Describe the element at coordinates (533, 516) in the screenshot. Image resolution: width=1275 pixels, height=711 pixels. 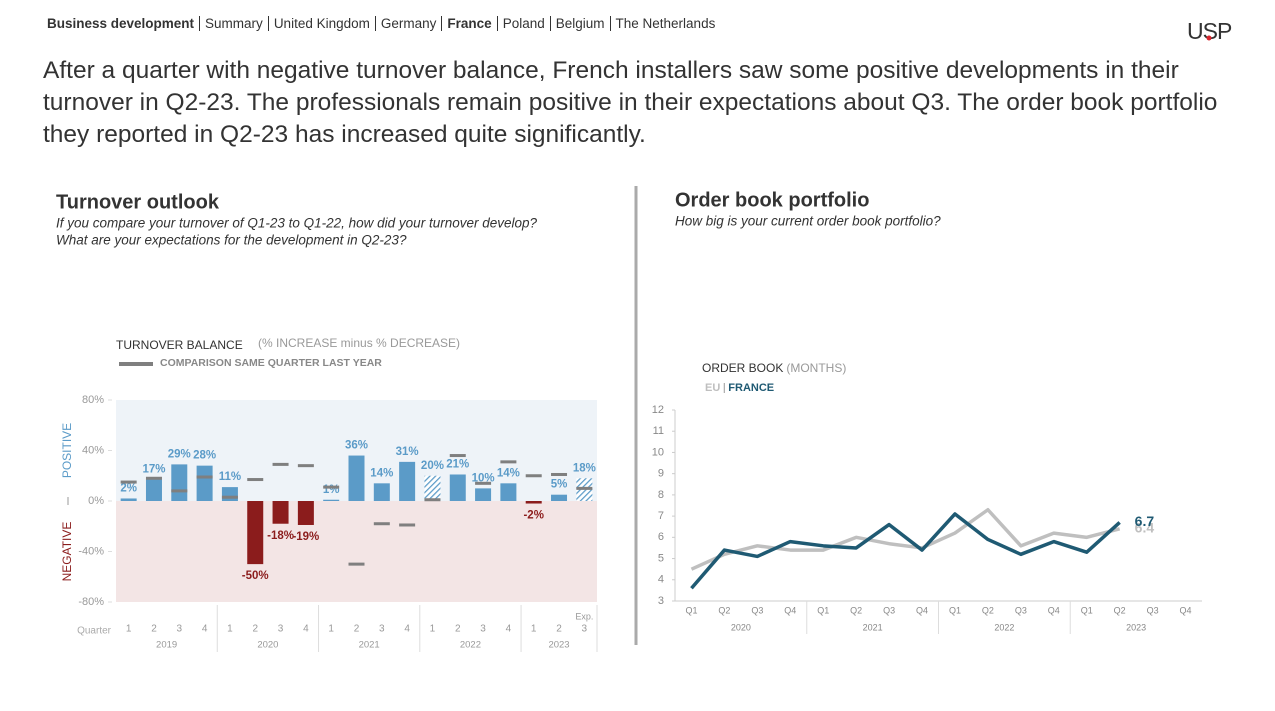
I see `data-label: -2%` at that location.